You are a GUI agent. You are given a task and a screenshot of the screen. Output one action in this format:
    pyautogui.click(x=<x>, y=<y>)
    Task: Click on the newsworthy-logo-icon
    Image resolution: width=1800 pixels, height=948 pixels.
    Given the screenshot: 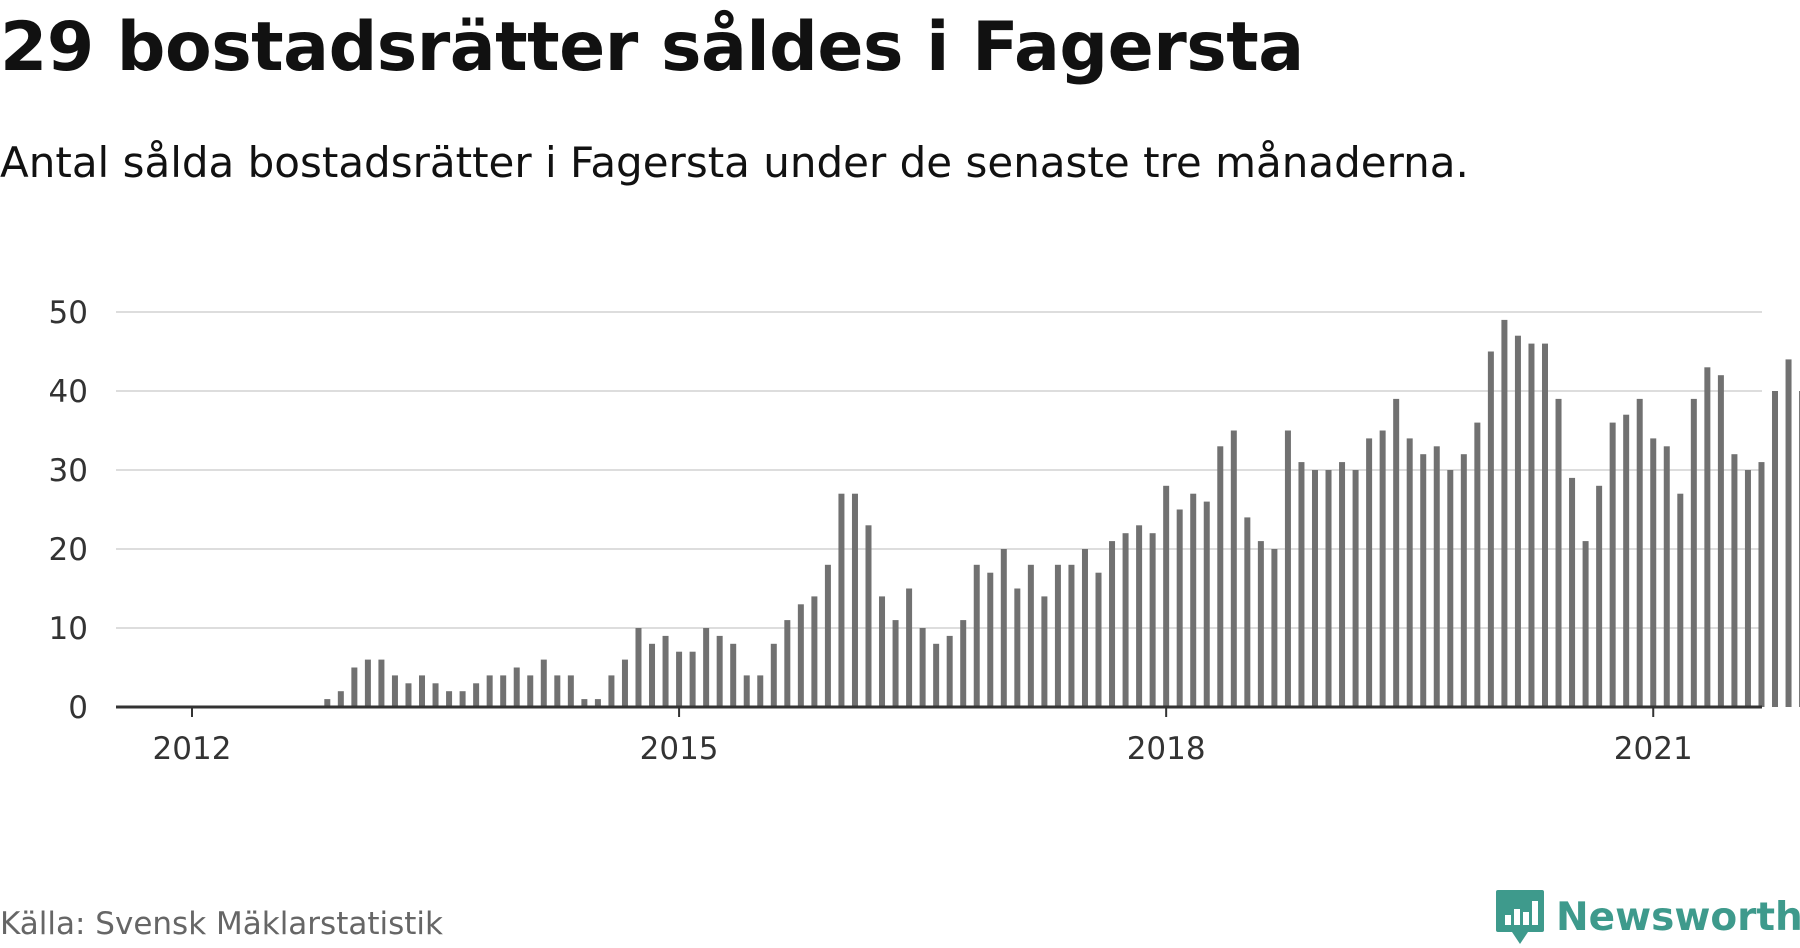 What is the action you would take?
    pyautogui.click(x=1520, y=917)
    